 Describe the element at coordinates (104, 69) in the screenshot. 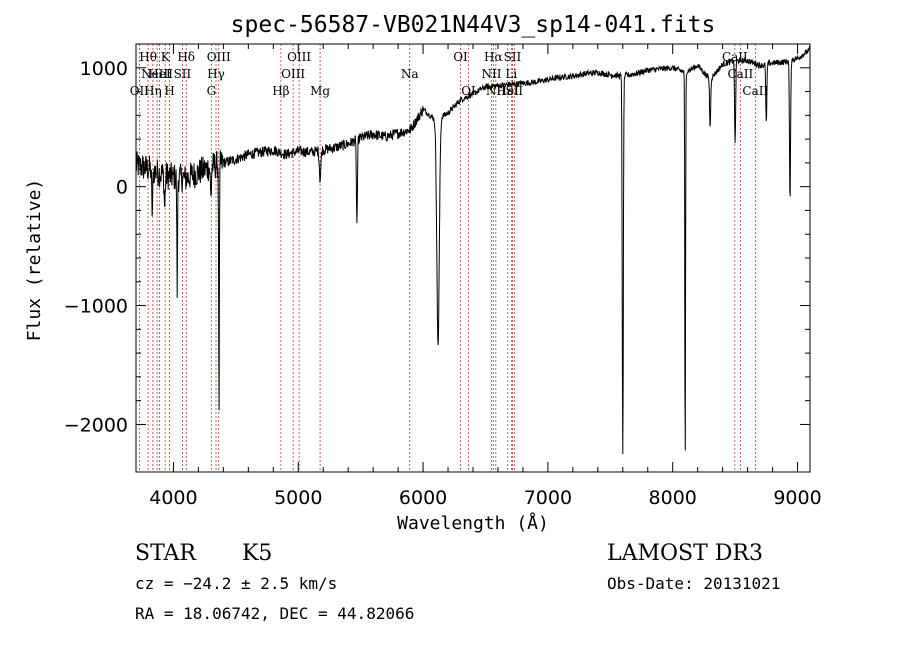

I see `y-tick-label: 1000` at that location.